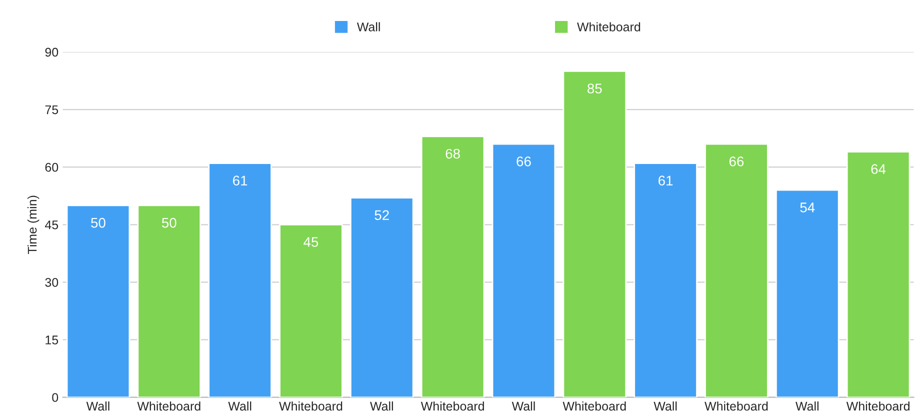  What do you see at coordinates (51, 225) in the screenshot?
I see `y-tick-label: 45` at bounding box center [51, 225].